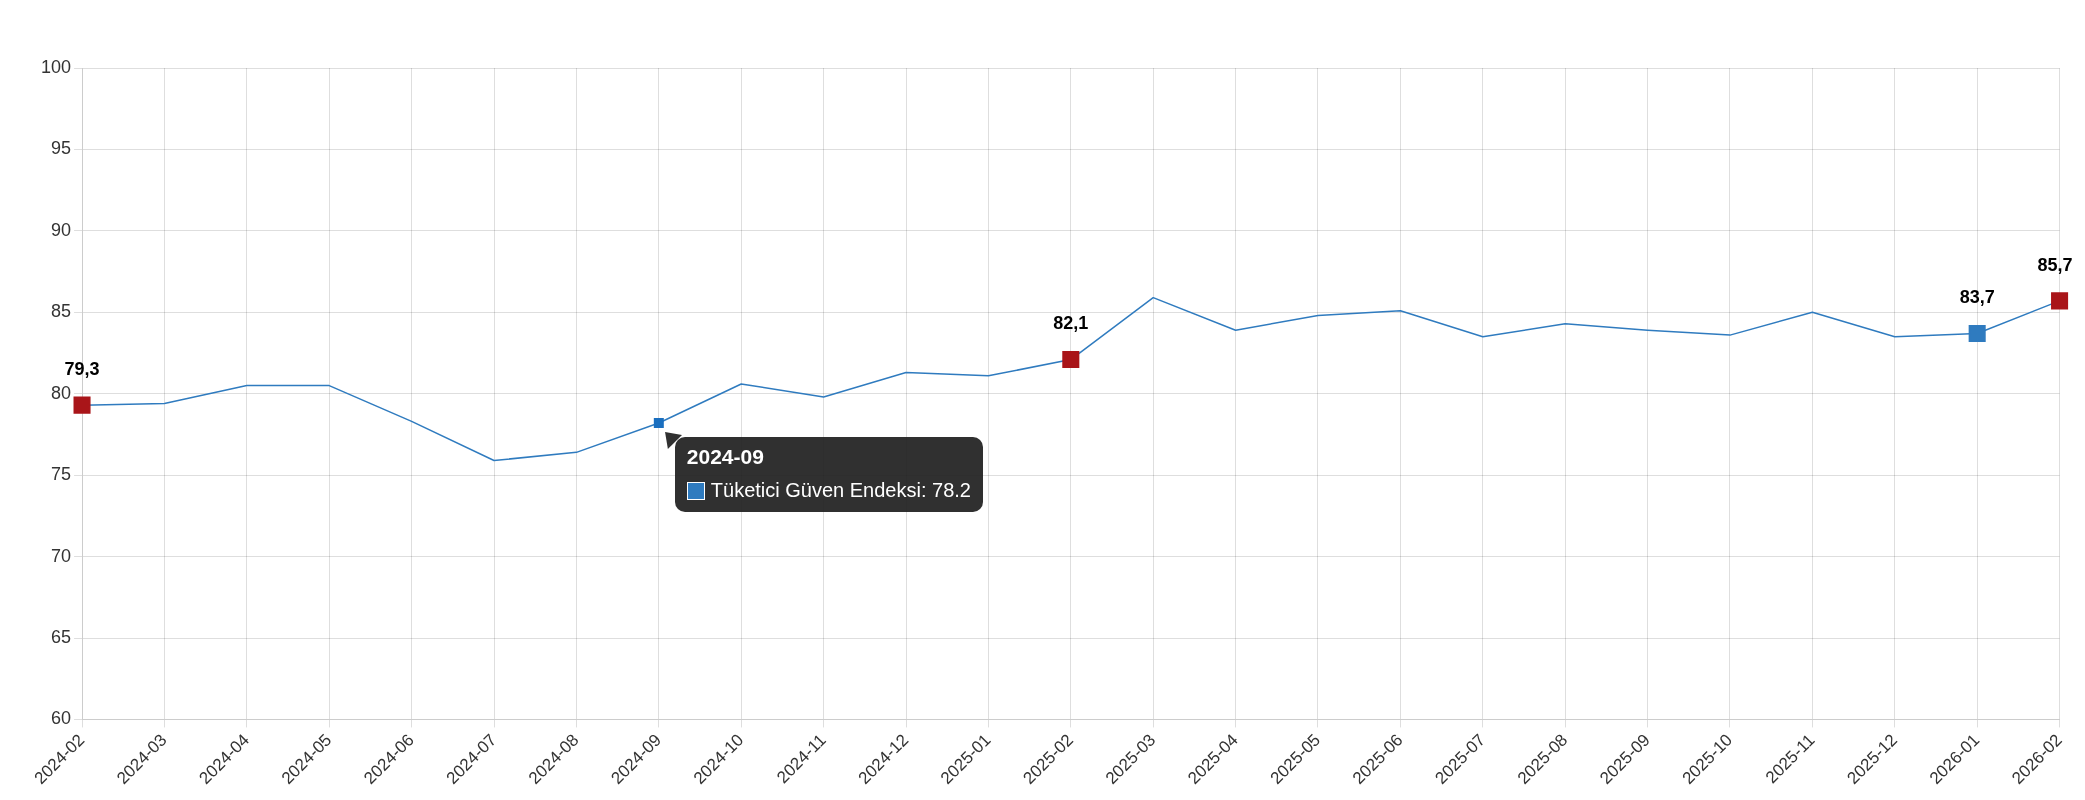  Describe the element at coordinates (61, 718) in the screenshot. I see `y-tick-label: 60` at that location.